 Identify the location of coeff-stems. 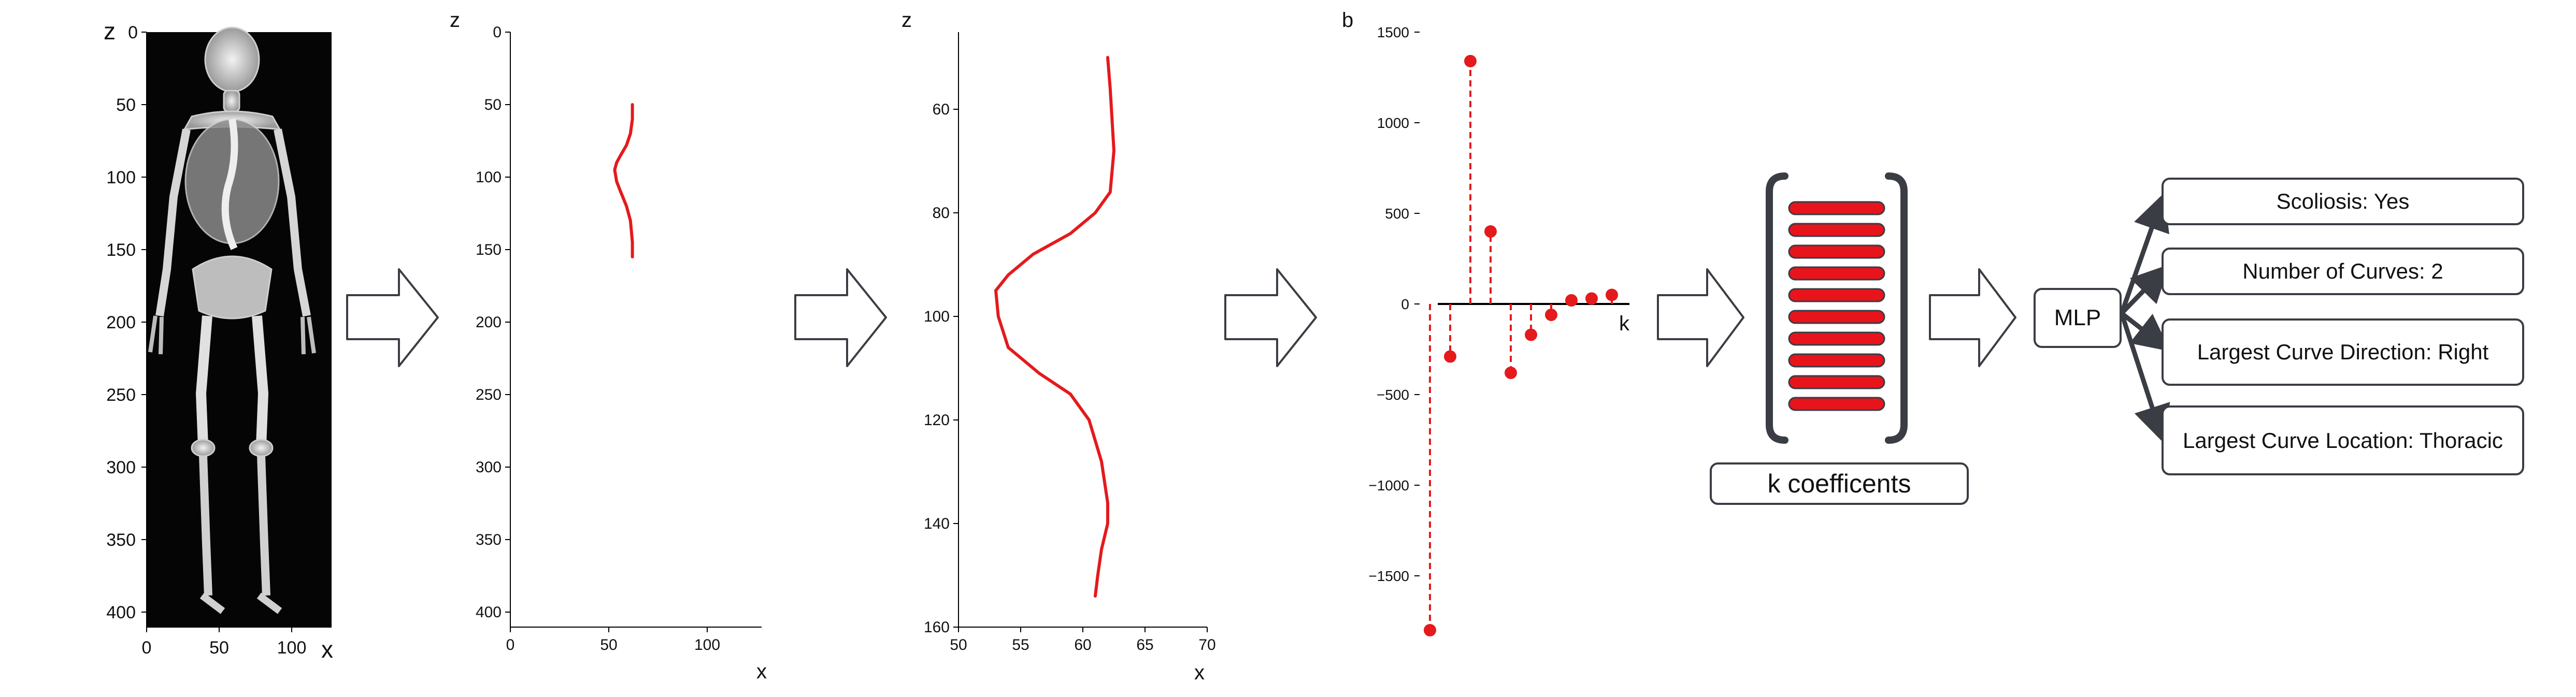
(1521, 346).